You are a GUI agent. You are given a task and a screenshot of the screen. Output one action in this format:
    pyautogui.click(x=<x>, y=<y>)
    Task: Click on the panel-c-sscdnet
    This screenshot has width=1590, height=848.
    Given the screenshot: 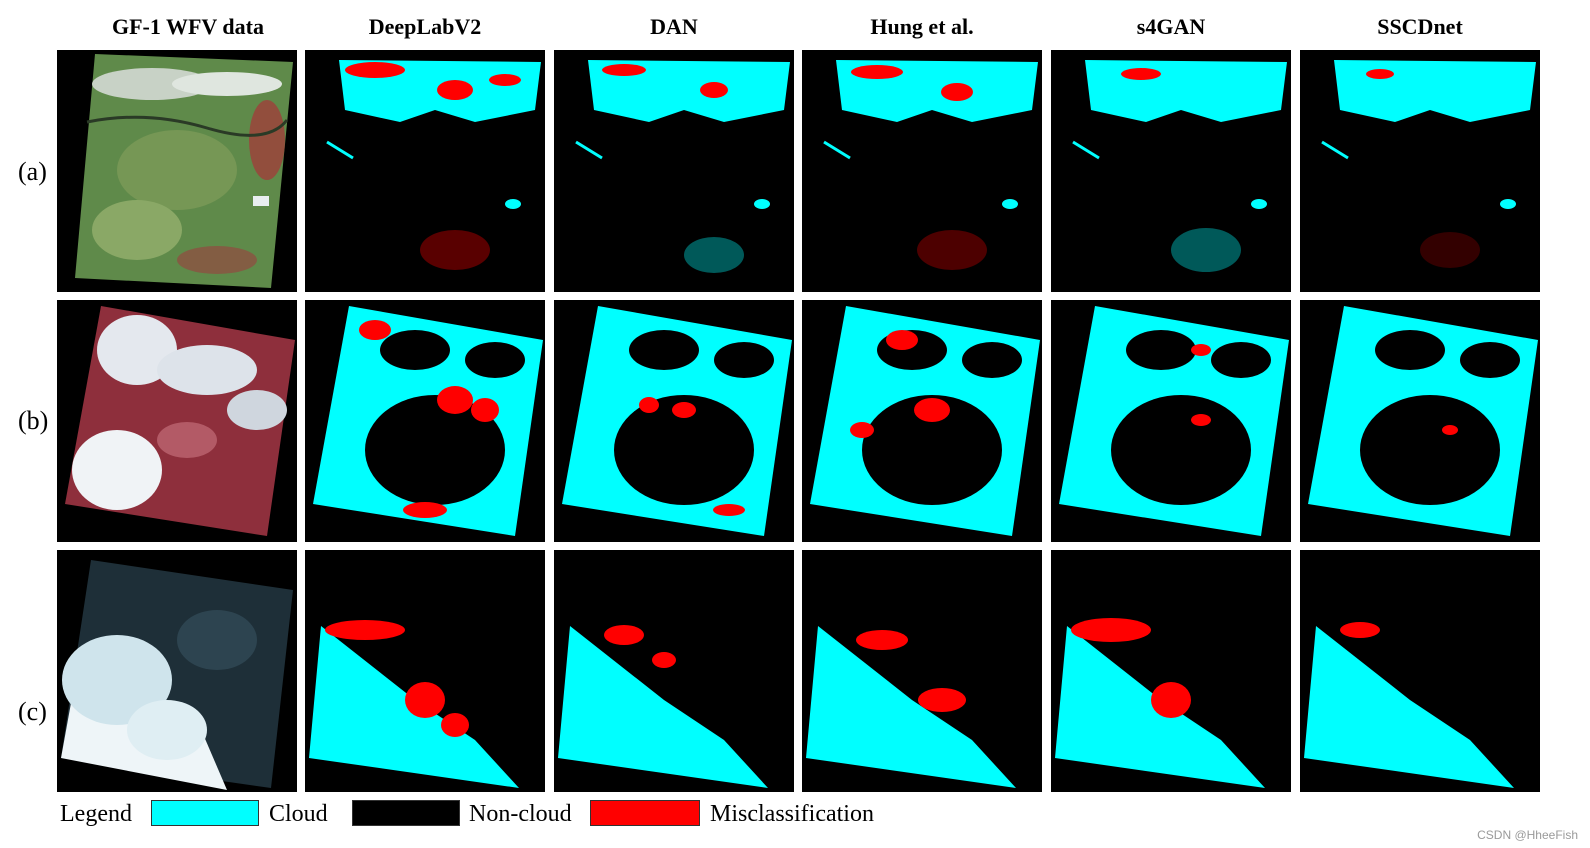 What is the action you would take?
    pyautogui.click(x=1420, y=671)
    